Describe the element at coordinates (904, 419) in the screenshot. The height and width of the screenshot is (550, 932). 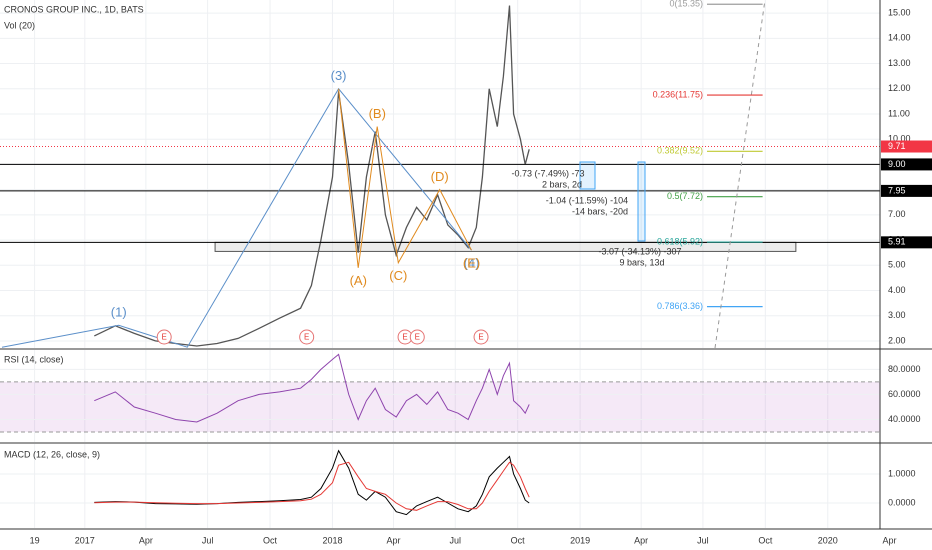
I see `y-tick-label: 40.0000` at that location.